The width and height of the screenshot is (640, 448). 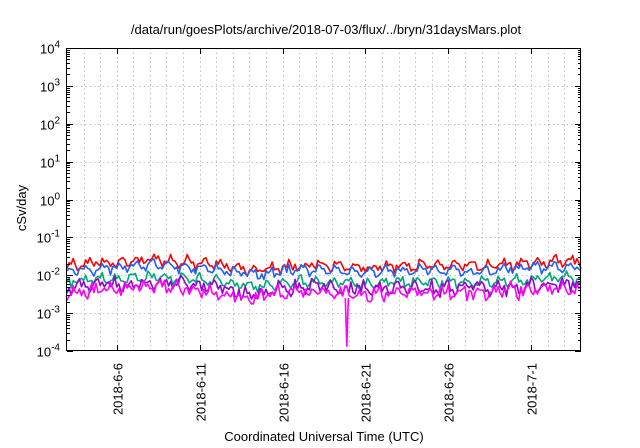 What do you see at coordinates (55, 272) in the screenshot?
I see `y-tick-exponent: -2` at bounding box center [55, 272].